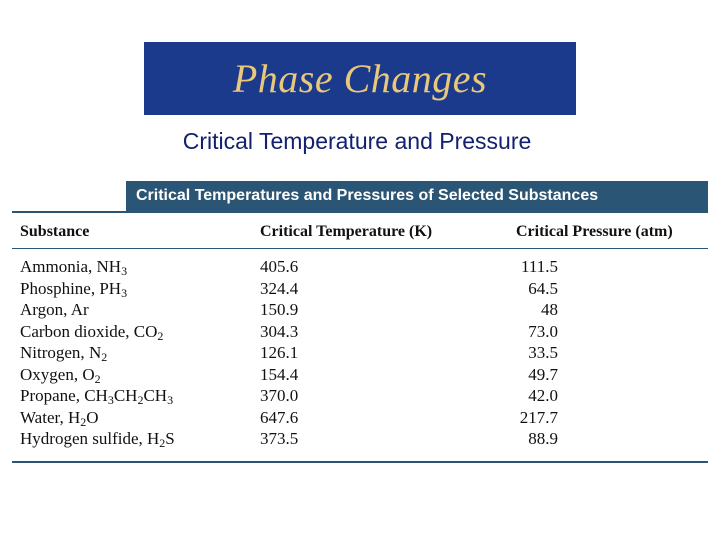 The image size is (720, 540). Describe the element at coordinates (360, 311) in the screenshot. I see `table-row: Argon, Ar 150.9 48` at that location.